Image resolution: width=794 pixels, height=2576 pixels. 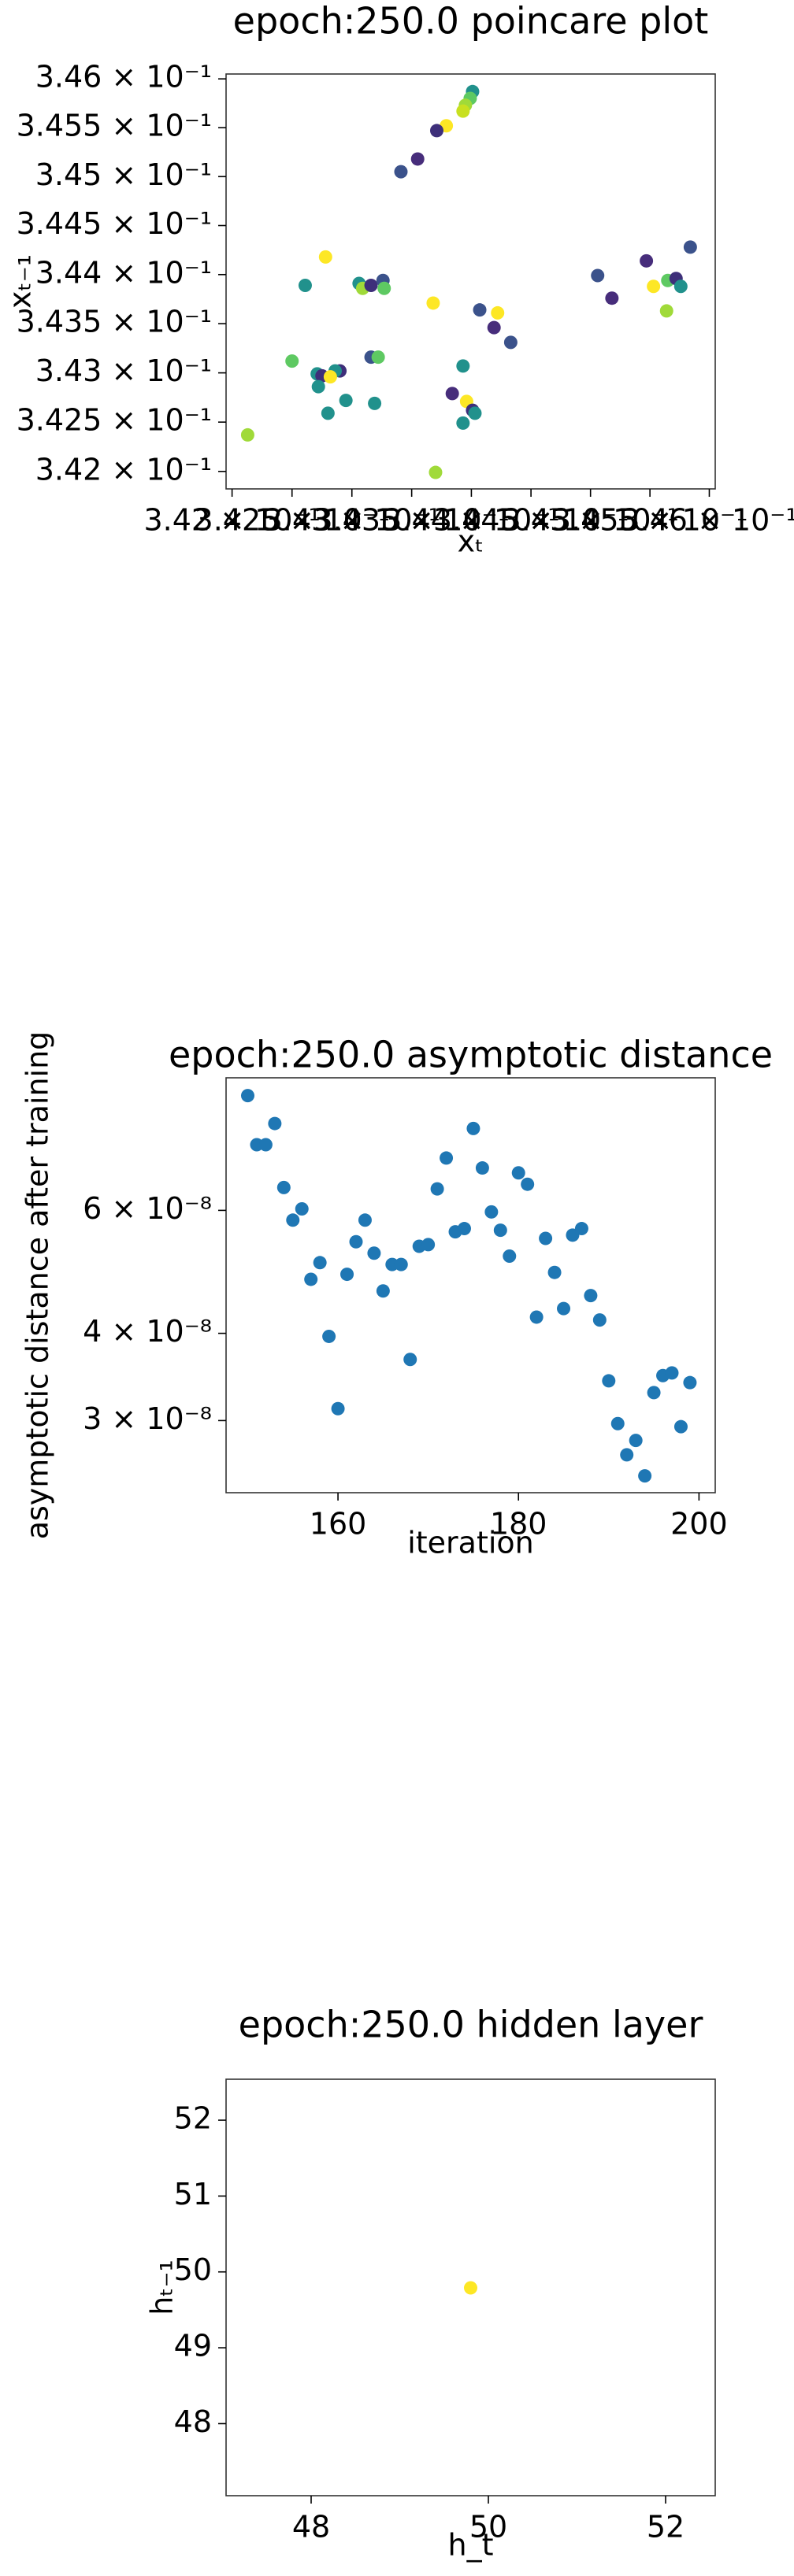 I want to click on y-tick-label: 3.43 × 10⁻¹, so click(x=123, y=370).